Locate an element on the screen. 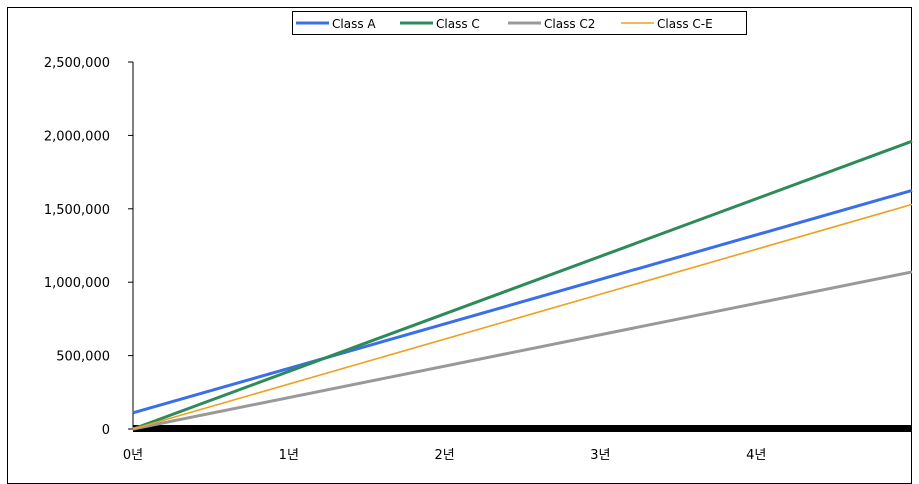 The image size is (919, 484). legend-label: Class C2 is located at coordinates (569, 24).